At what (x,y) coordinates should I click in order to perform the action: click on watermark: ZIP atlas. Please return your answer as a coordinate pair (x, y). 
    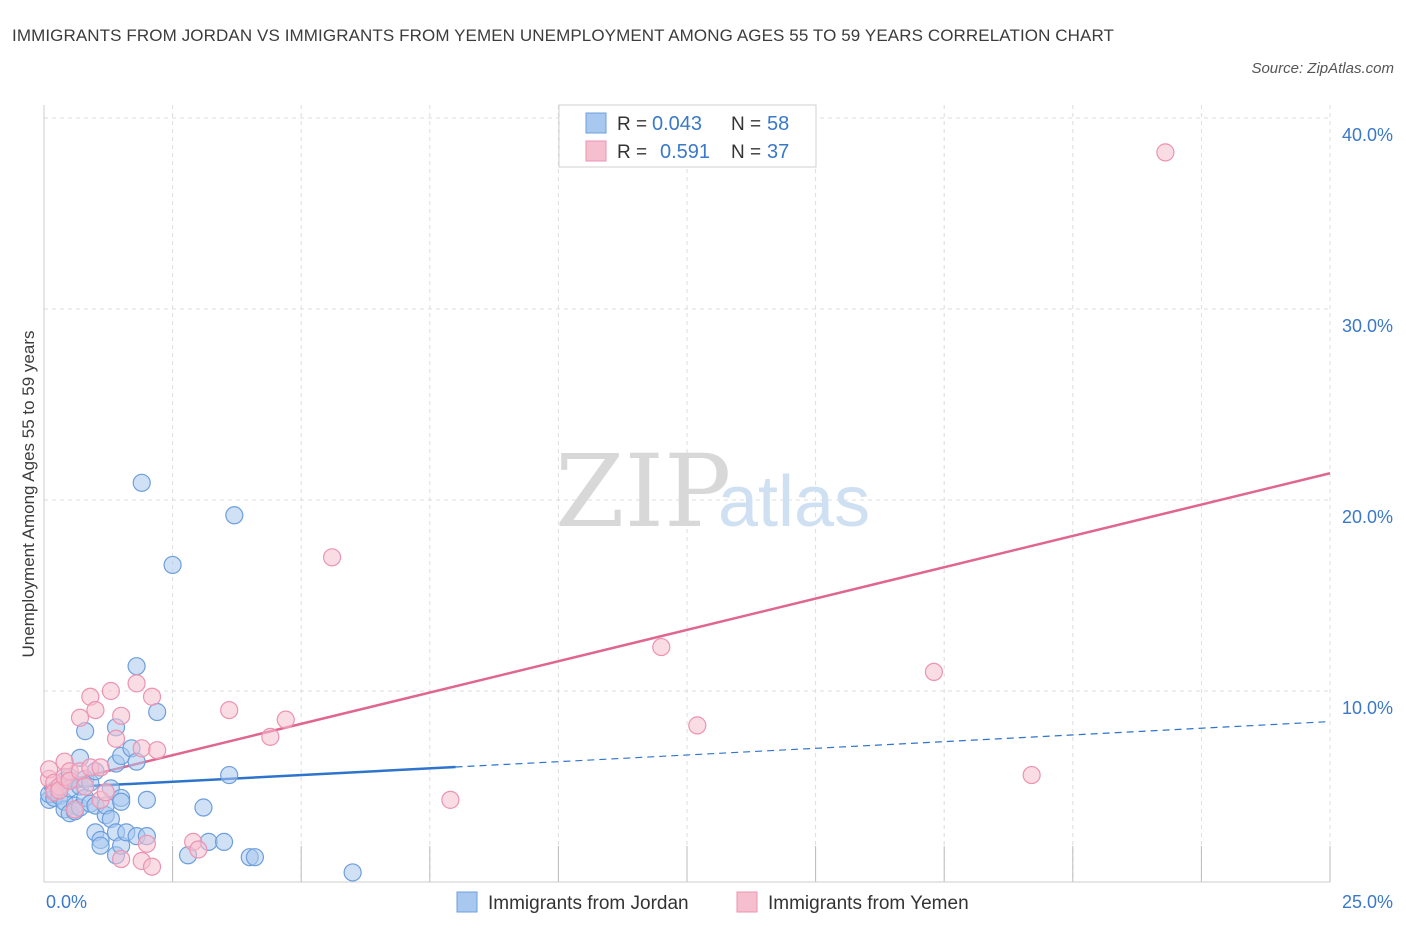
    Looking at the image, I should click on (712, 491).